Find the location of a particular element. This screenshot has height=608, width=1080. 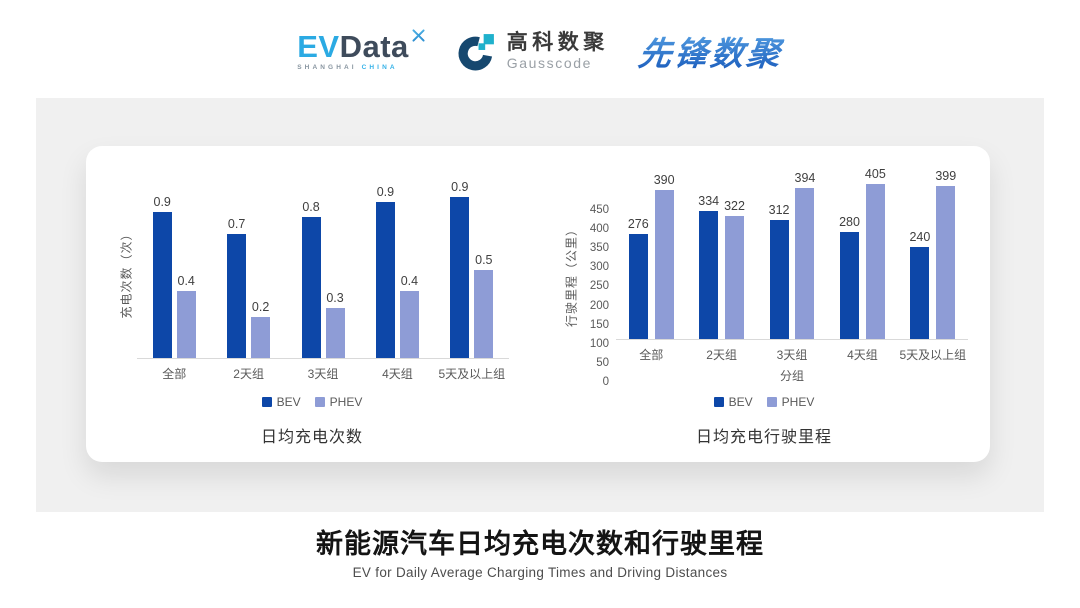

y-tick-label: 350 is located at coordinates (599, 248).